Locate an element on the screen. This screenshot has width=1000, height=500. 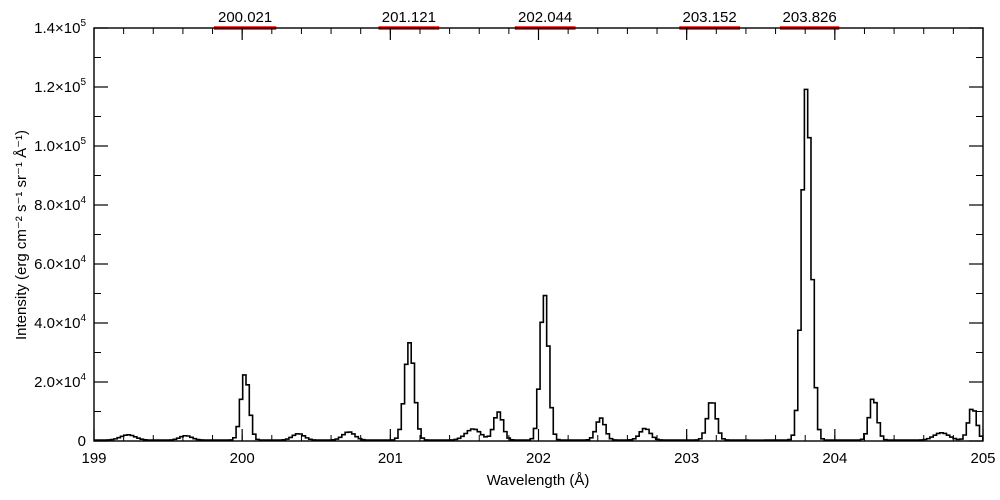
y-tick-label: 4.0×10⁴ is located at coordinates (60, 322).